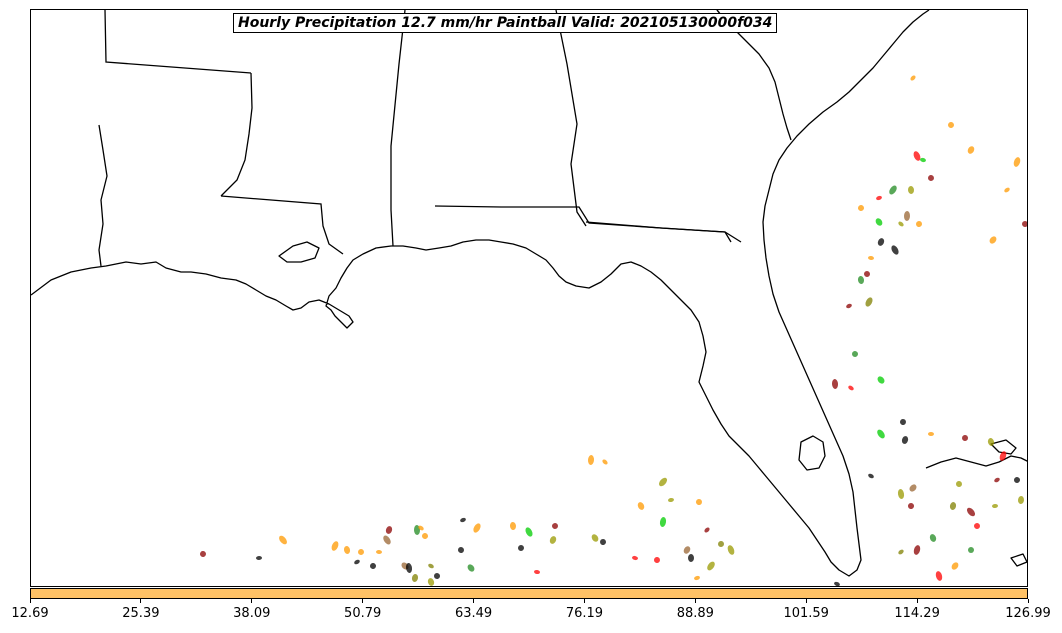  I want to click on colorbar-tick-label: 12.69, so click(30, 613).